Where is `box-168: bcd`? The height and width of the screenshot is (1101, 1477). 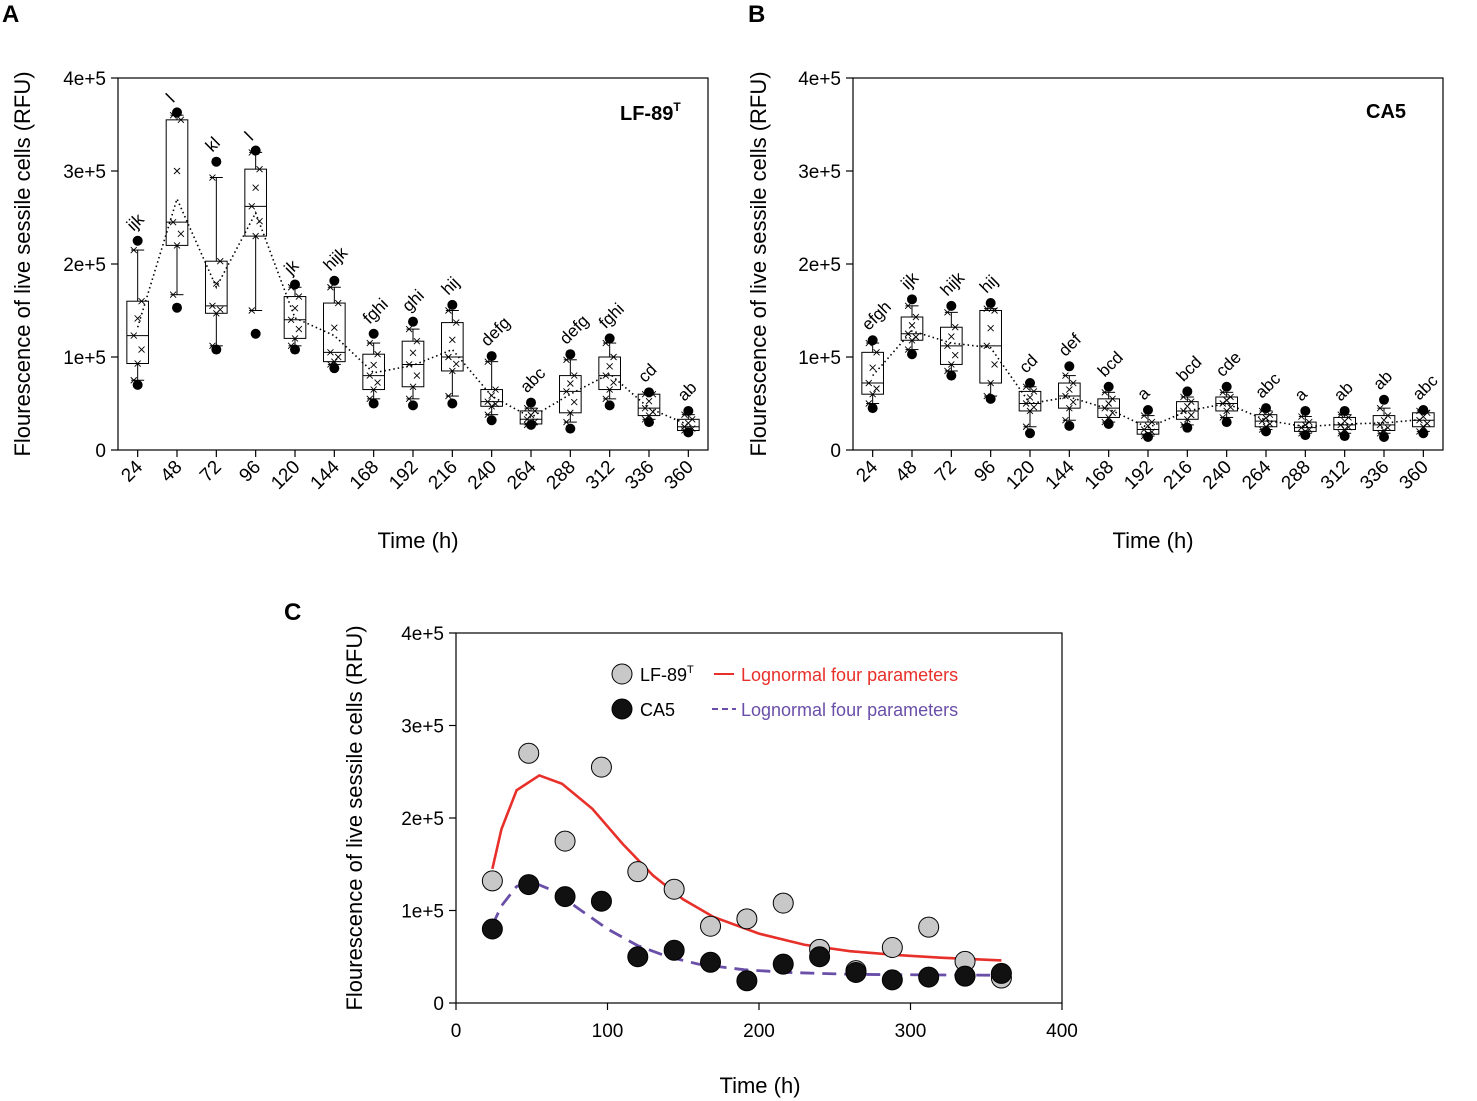 box-168: bcd is located at coordinates (1110, 388).